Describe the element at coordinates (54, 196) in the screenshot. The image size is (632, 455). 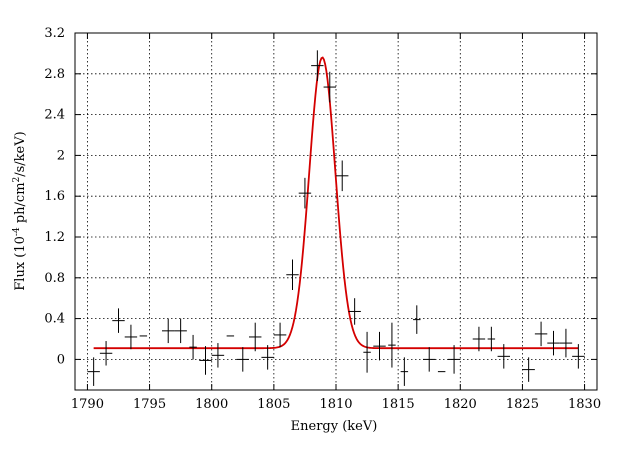
I see `y-tick-label: 1.6` at that location.